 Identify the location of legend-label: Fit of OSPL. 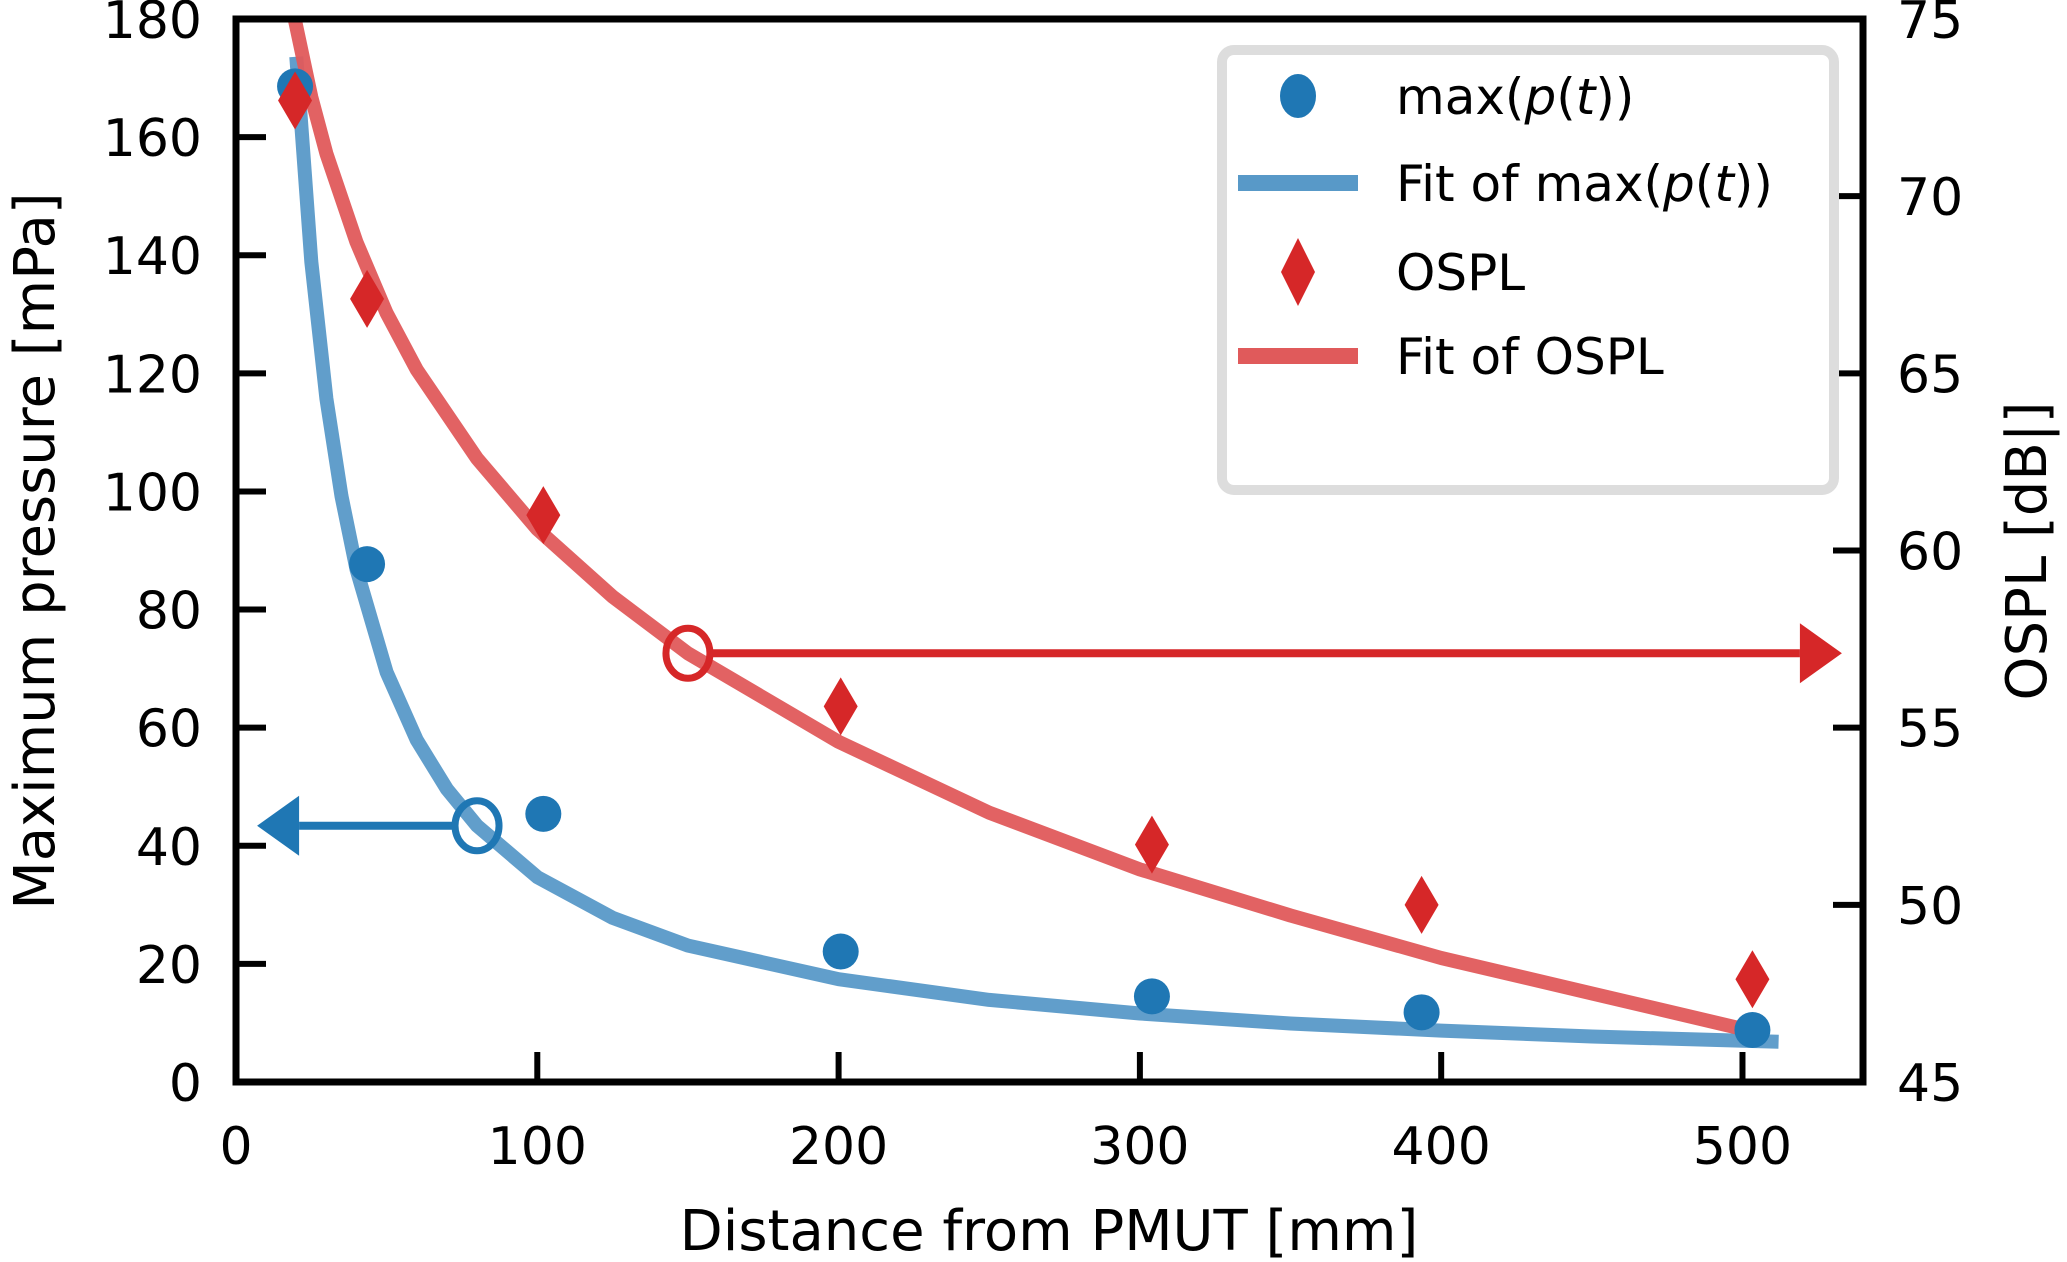
(1530, 357).